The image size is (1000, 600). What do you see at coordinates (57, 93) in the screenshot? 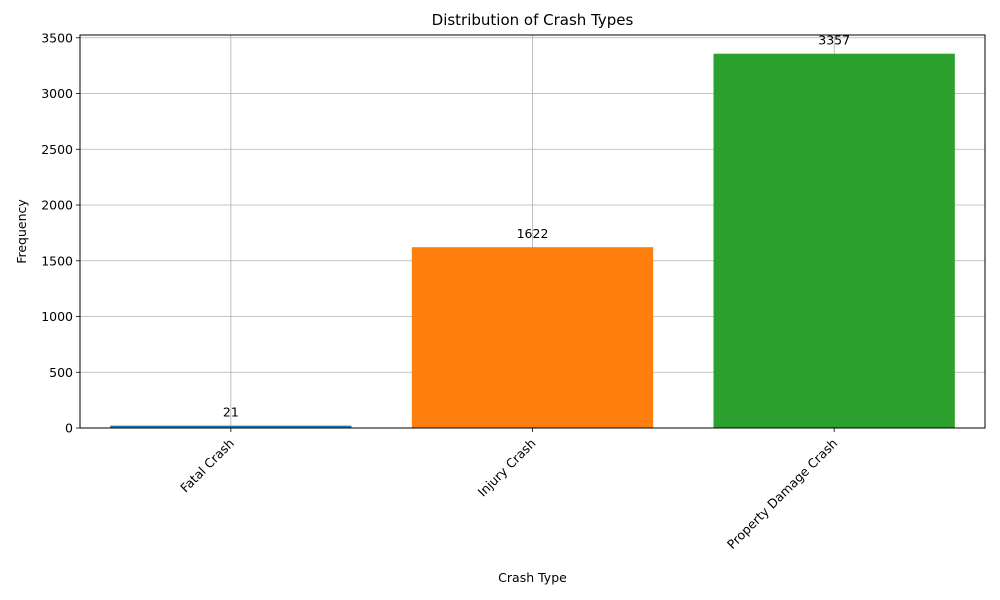
I see `y-tick-label: 3000` at bounding box center [57, 93].